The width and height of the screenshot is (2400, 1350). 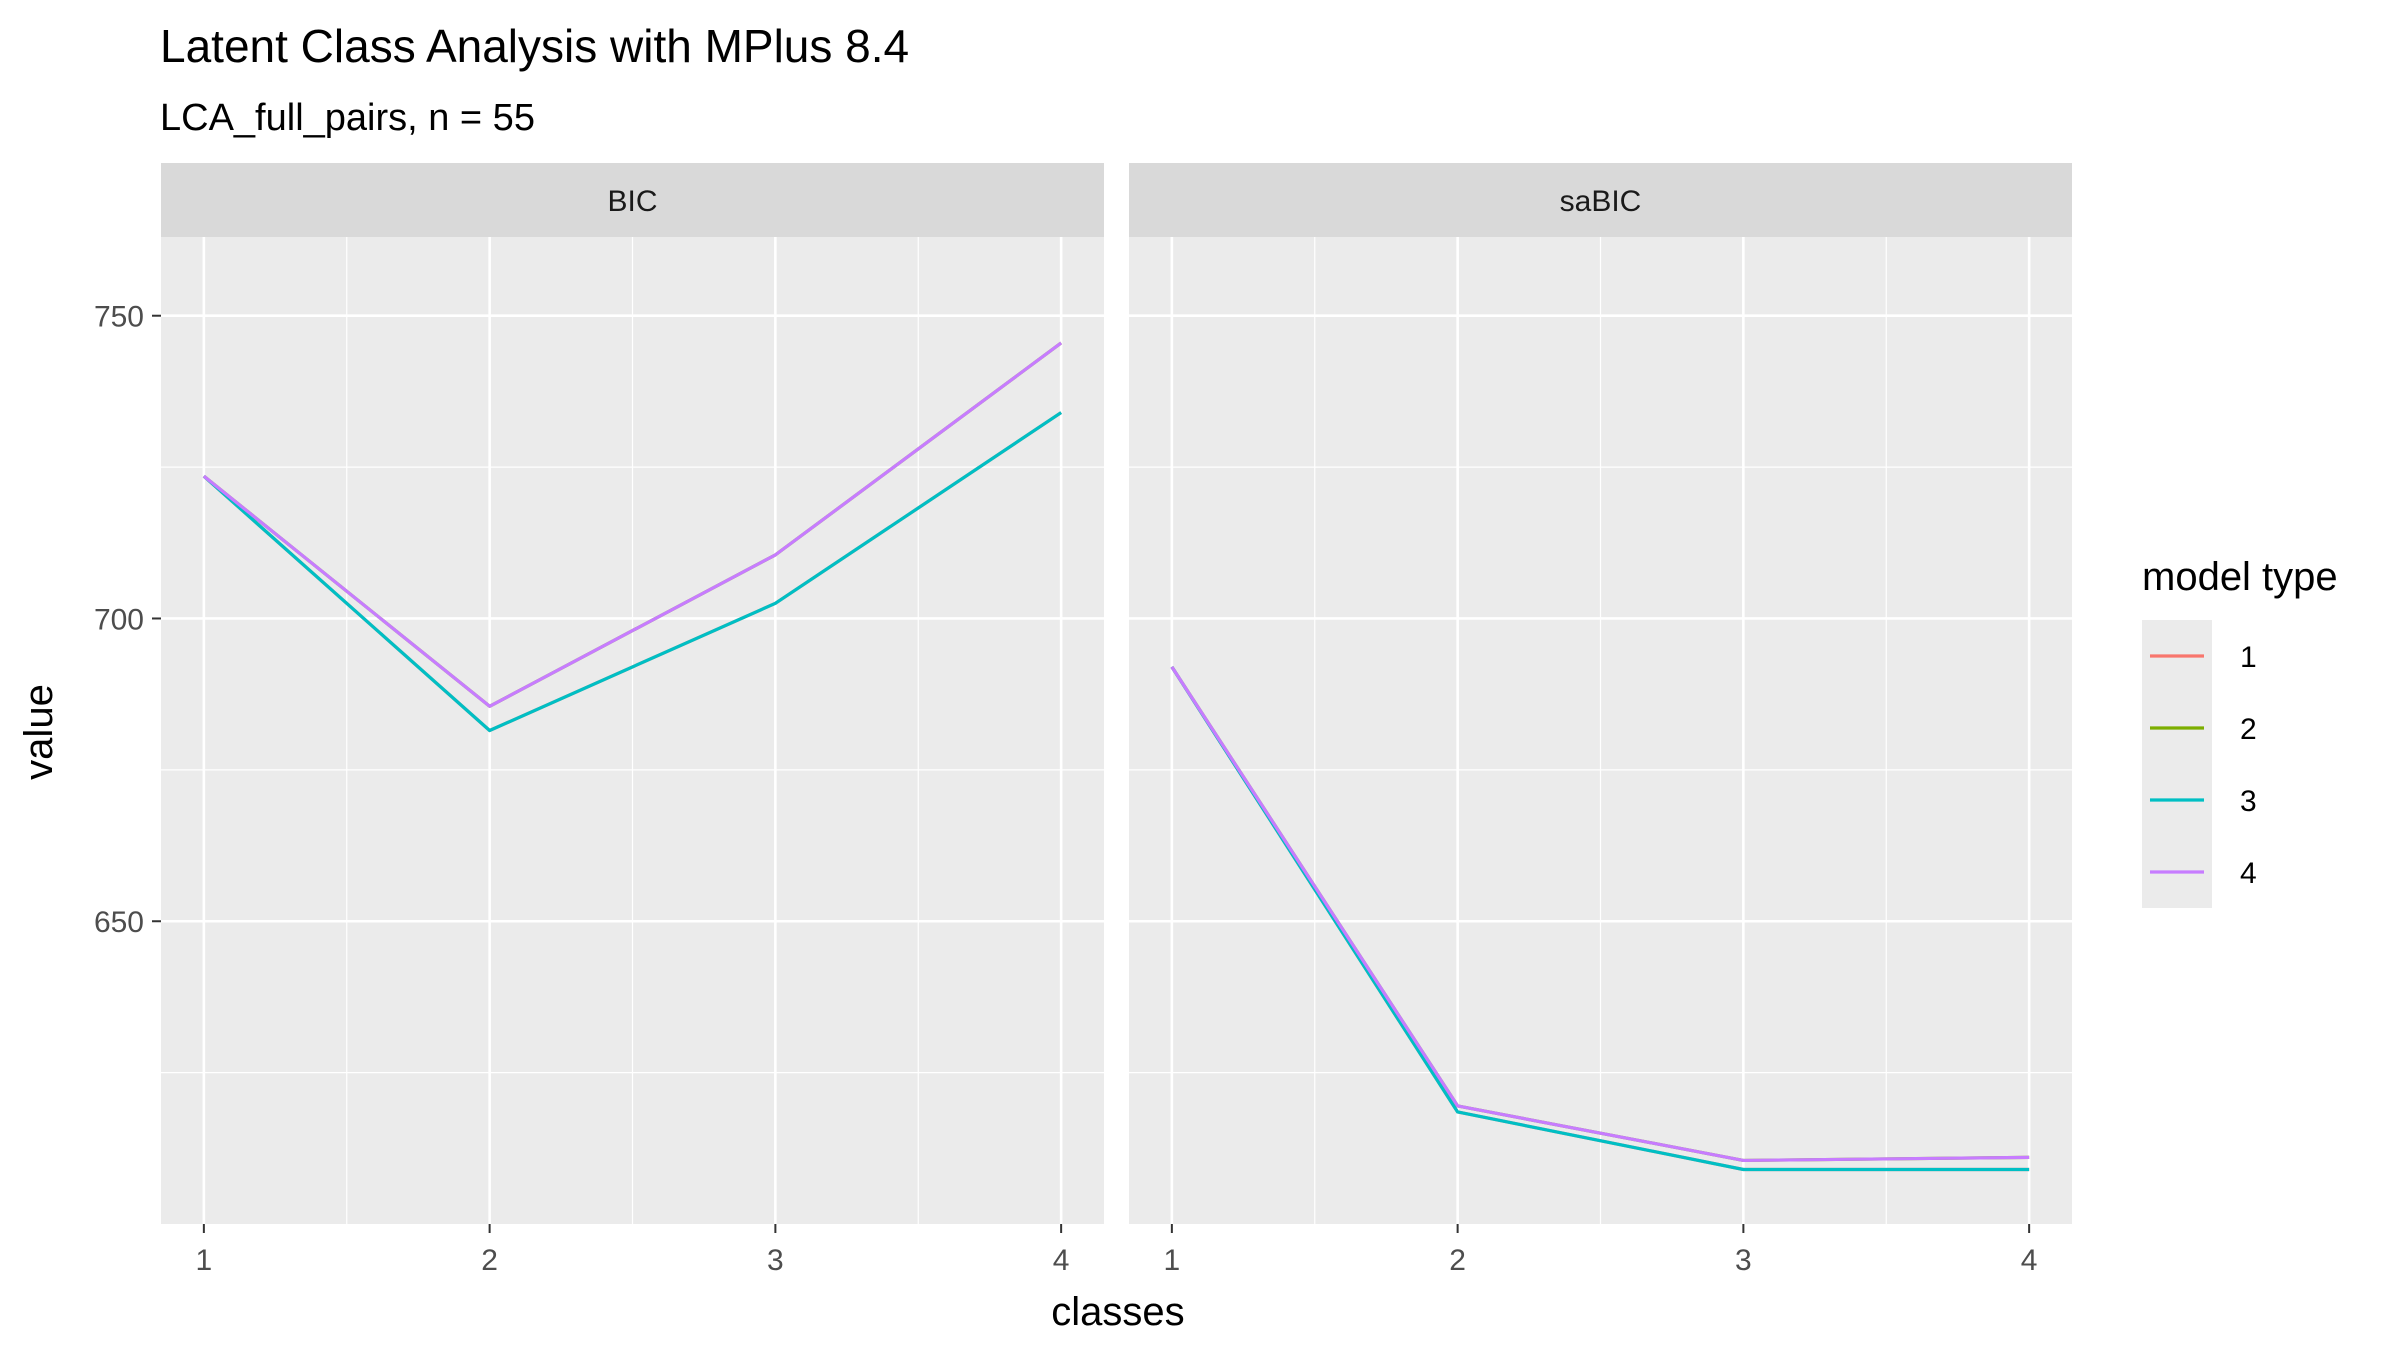 What do you see at coordinates (1117, 1312) in the screenshot?
I see `x-axis-title: classes` at bounding box center [1117, 1312].